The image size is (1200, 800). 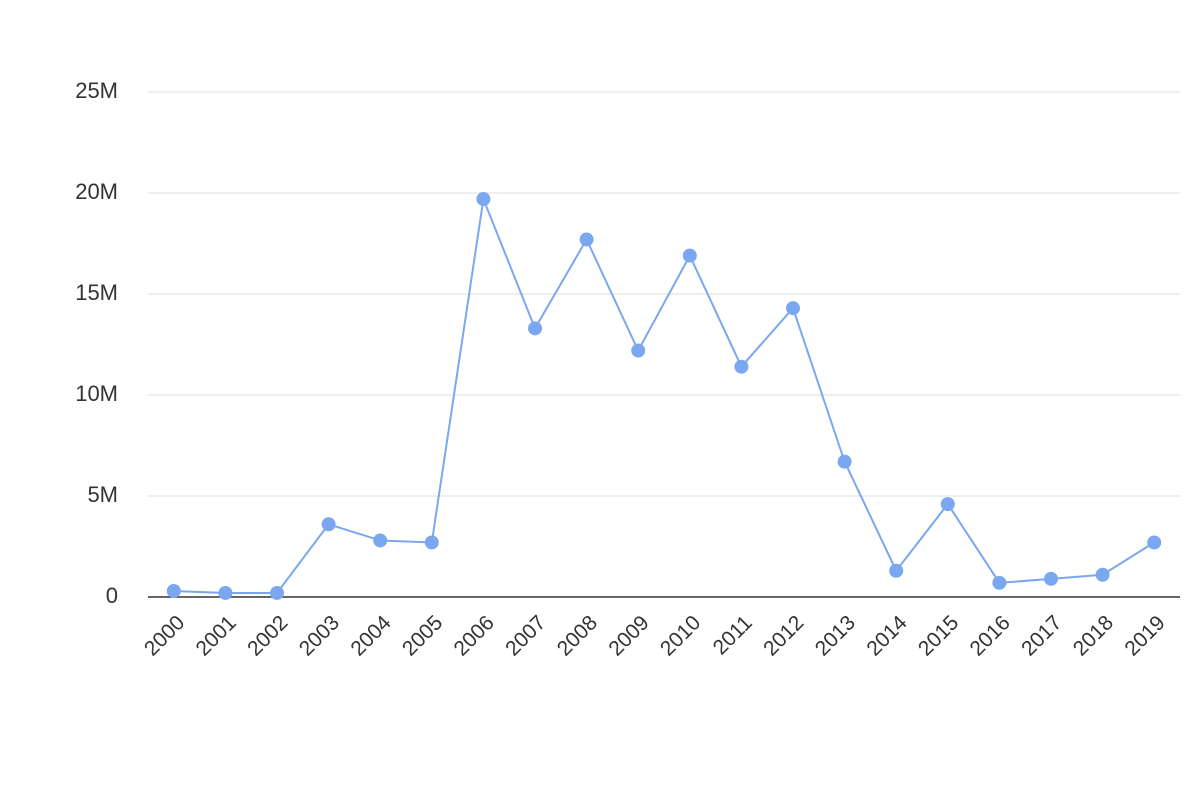 What do you see at coordinates (680, 635) in the screenshot?
I see `x-tick-label: 2010` at bounding box center [680, 635].